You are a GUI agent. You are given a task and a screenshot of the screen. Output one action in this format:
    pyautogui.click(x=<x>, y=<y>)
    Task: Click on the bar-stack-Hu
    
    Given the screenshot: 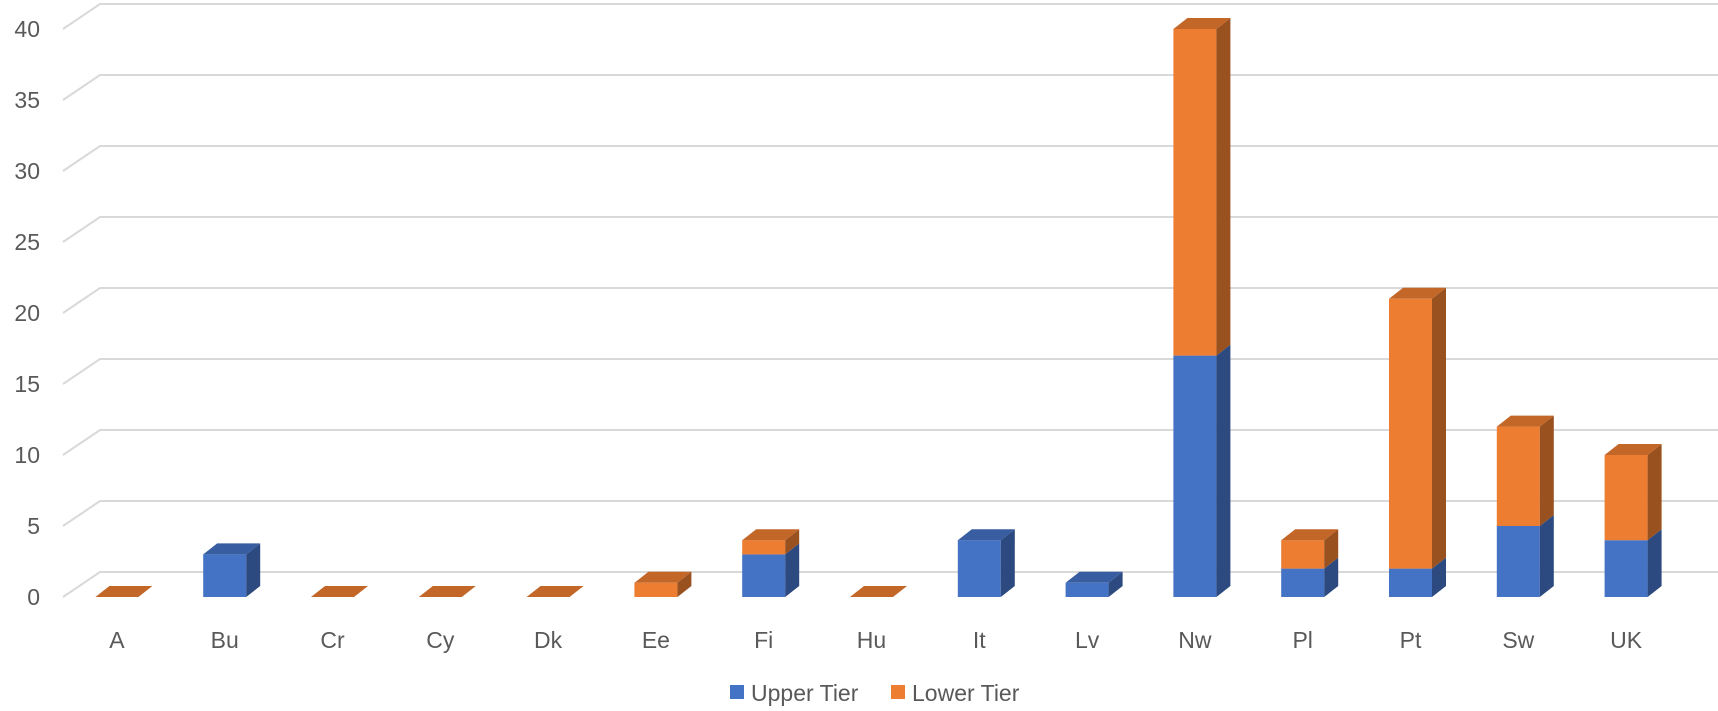 What is the action you would take?
    pyautogui.click(x=878, y=591)
    